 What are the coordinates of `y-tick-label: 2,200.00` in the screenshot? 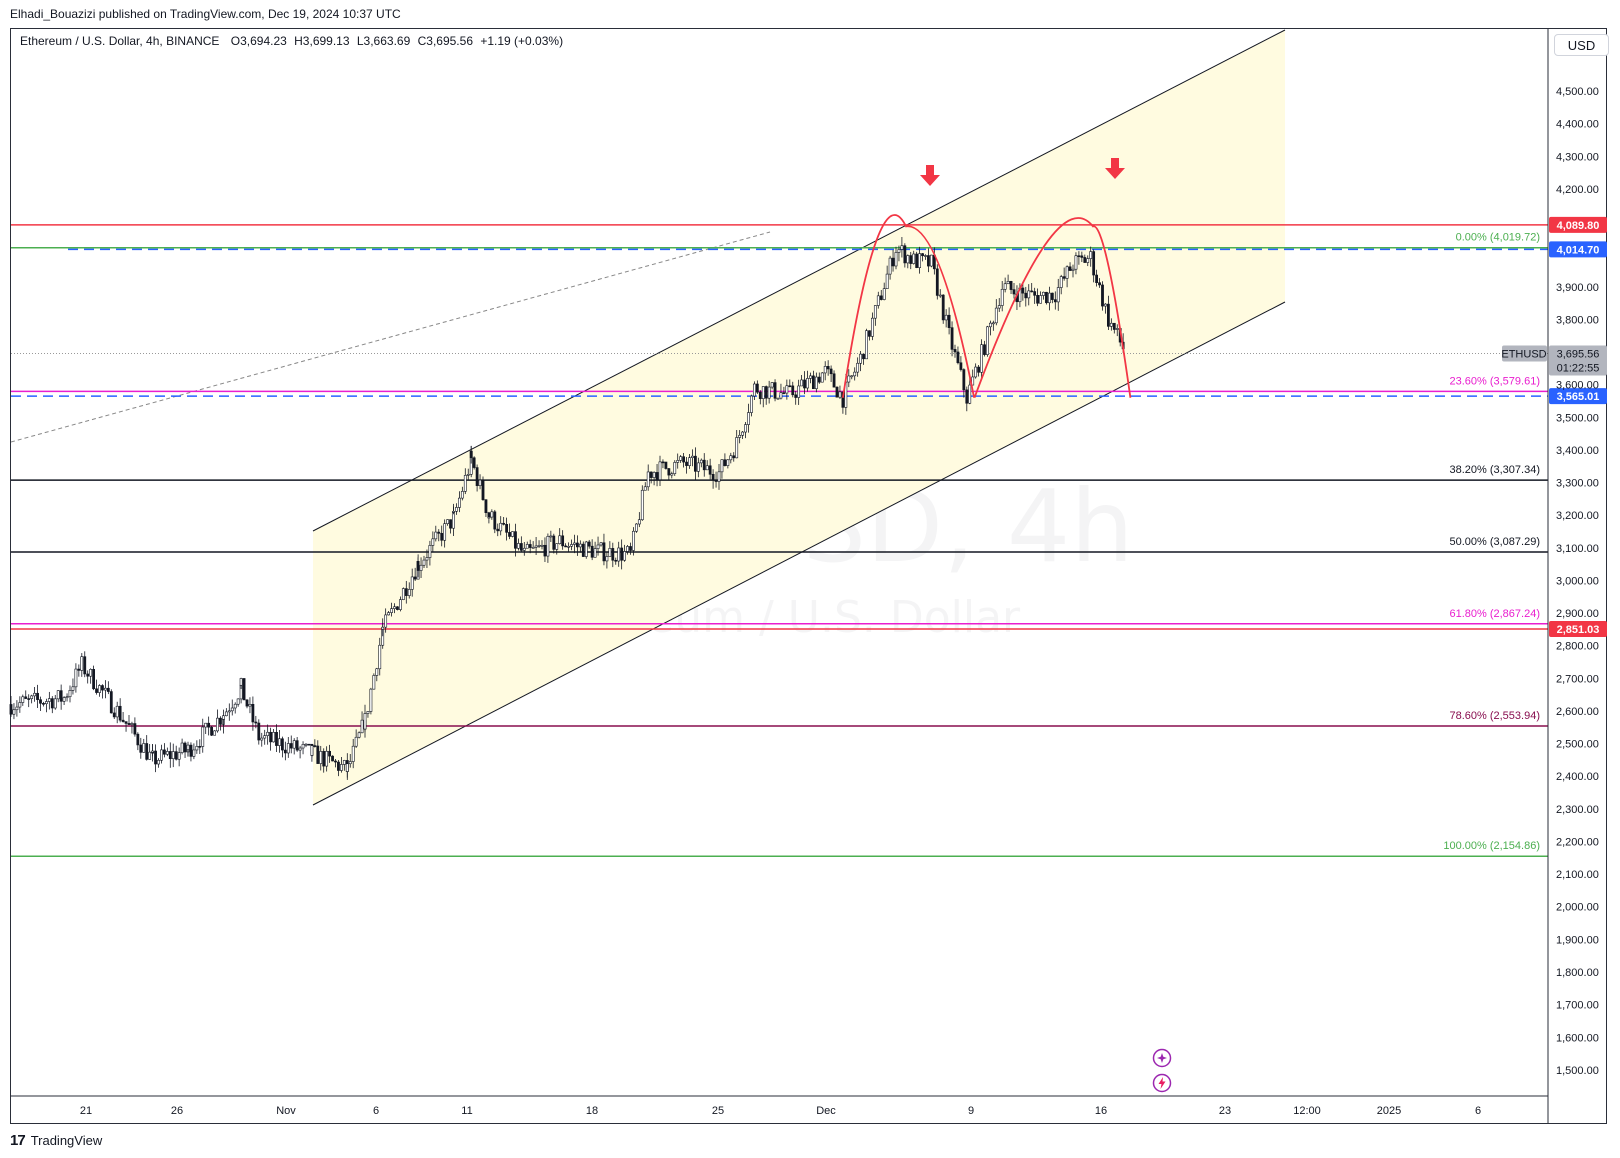 It's located at (1577, 842).